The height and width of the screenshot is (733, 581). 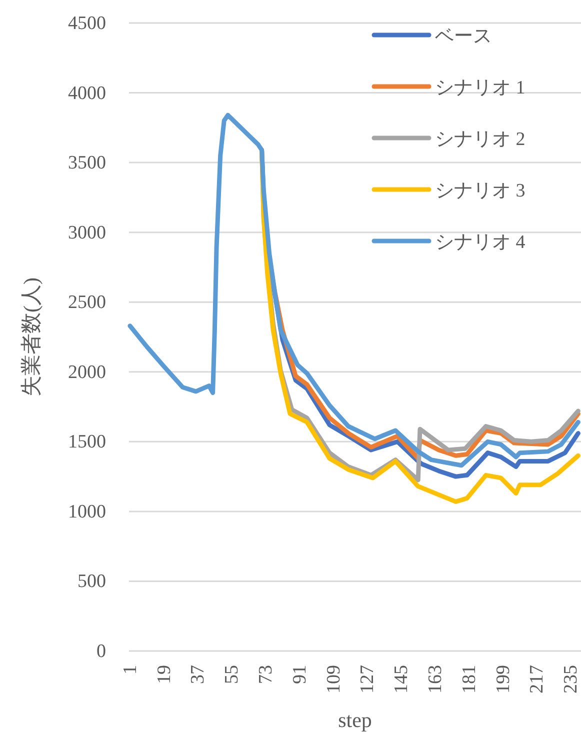 What do you see at coordinates (164, 674) in the screenshot?
I see `x-tick-label: 19` at bounding box center [164, 674].